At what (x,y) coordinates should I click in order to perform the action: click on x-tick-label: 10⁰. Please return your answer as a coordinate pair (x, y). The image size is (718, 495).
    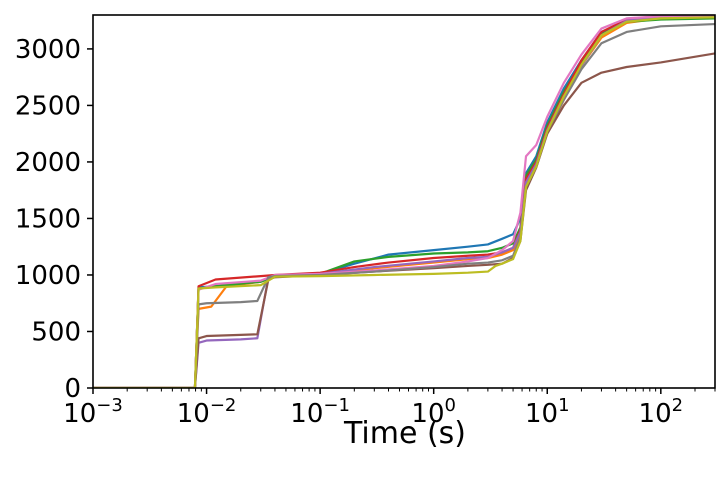
    Looking at the image, I should click on (433, 412).